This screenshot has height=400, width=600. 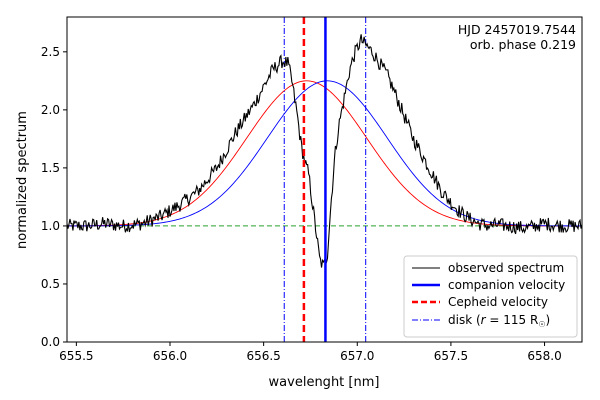 What do you see at coordinates (50, 226) in the screenshot?
I see `y-tick-label: 1.0` at bounding box center [50, 226].